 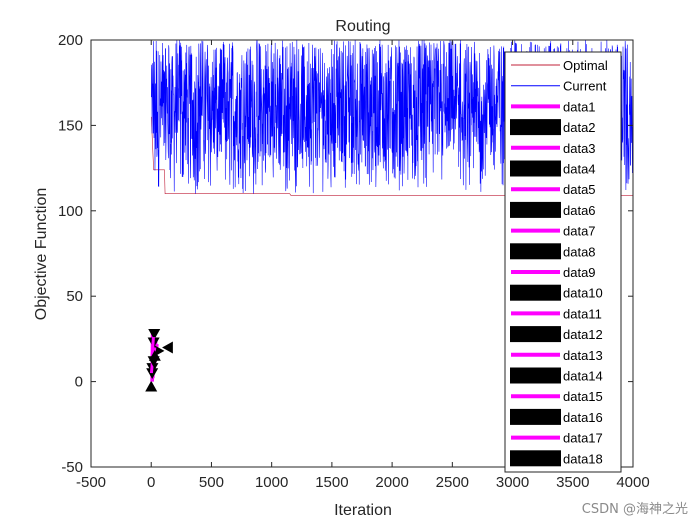 I want to click on legend-swatch-data10, so click(x=535, y=292).